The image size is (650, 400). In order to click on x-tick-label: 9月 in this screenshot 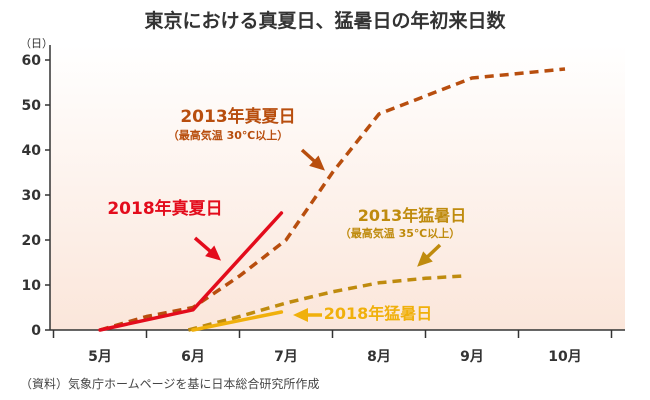, I will do `click(472, 357)`.